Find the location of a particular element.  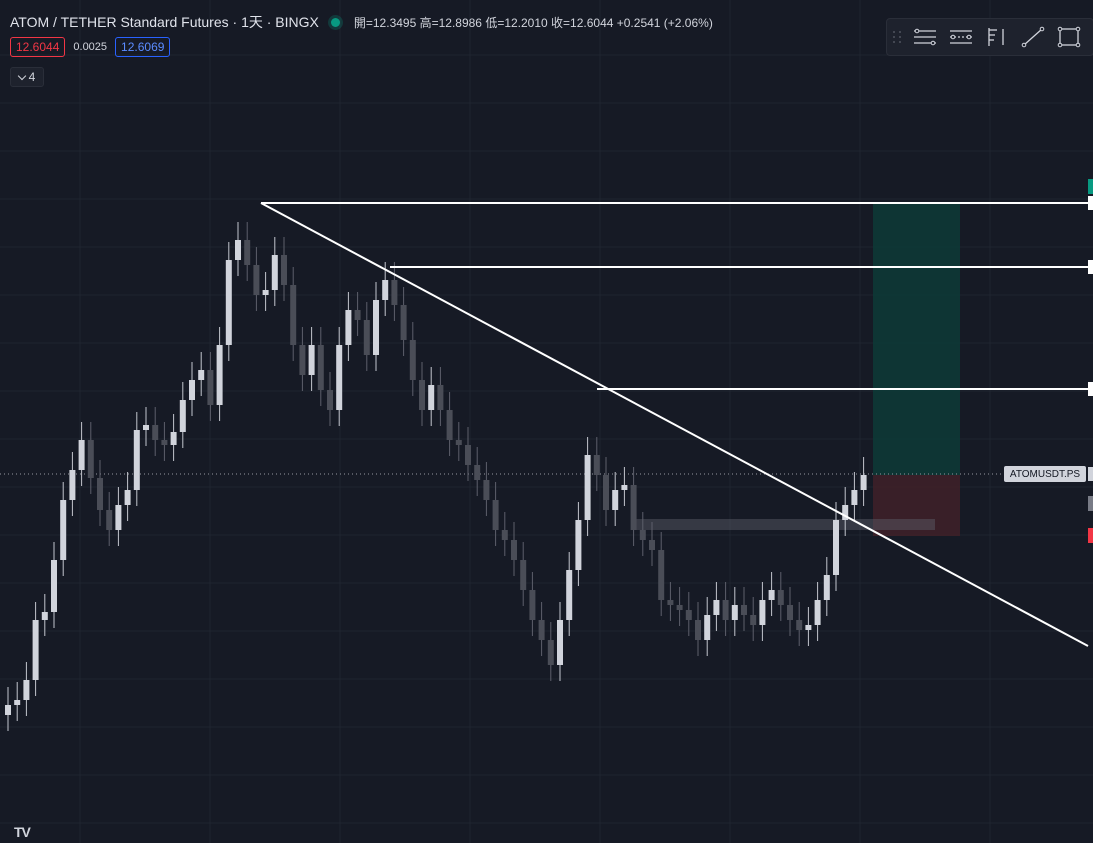

entry-scale-marker is located at coordinates (1090, 503).